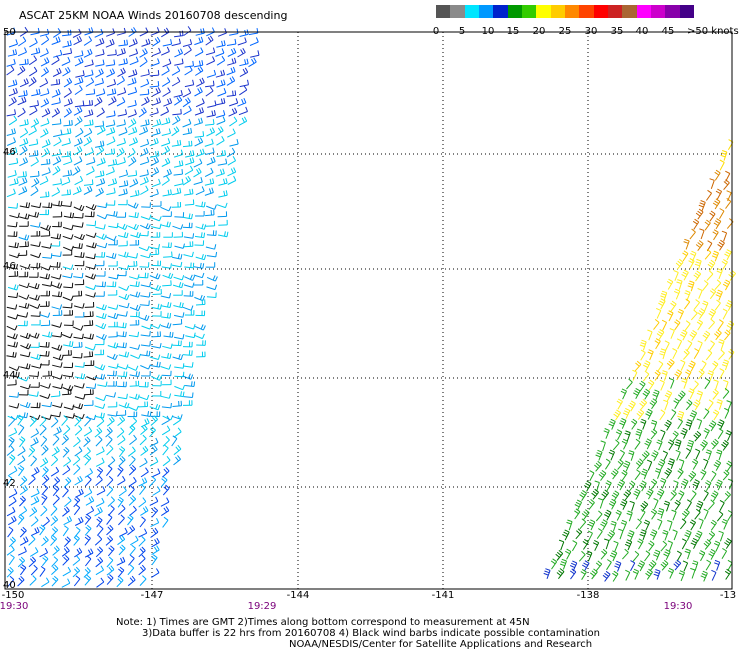  Describe the element at coordinates (615, 11) in the screenshot. I see `colorbar-swatch` at that location.